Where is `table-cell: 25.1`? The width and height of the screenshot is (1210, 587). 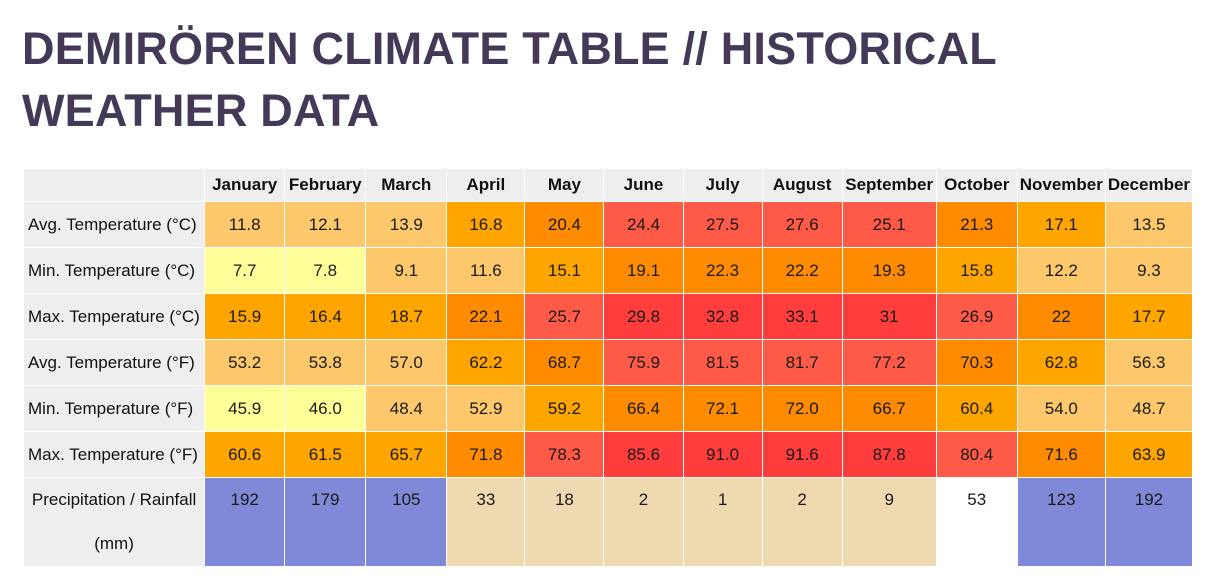
table-cell: 25.1 is located at coordinates (889, 224).